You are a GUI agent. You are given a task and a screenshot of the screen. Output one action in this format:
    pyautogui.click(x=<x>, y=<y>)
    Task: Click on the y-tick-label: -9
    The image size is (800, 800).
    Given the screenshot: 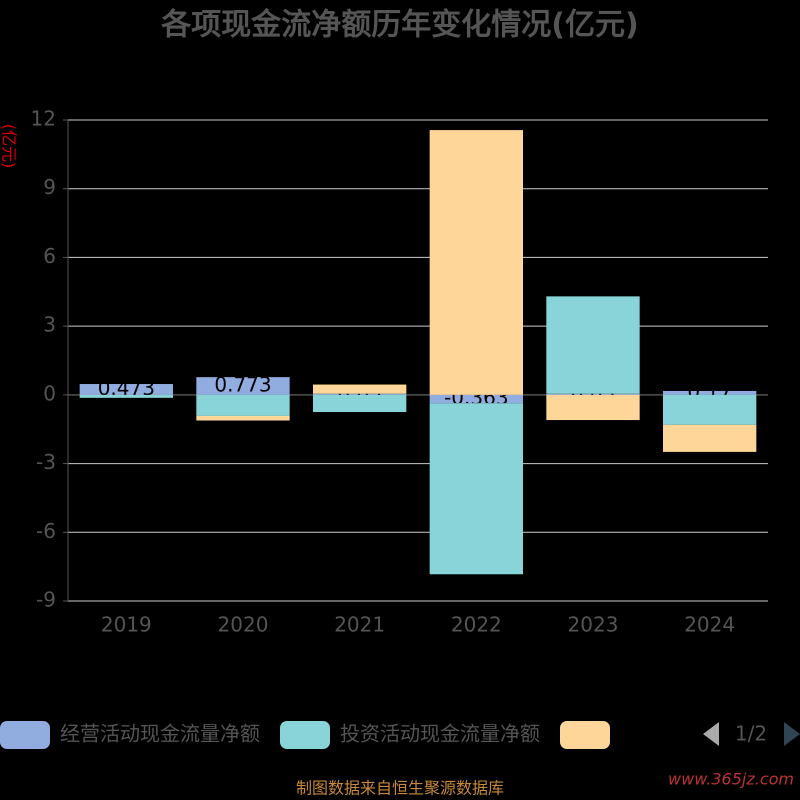 What is the action you would take?
    pyautogui.click(x=46, y=600)
    